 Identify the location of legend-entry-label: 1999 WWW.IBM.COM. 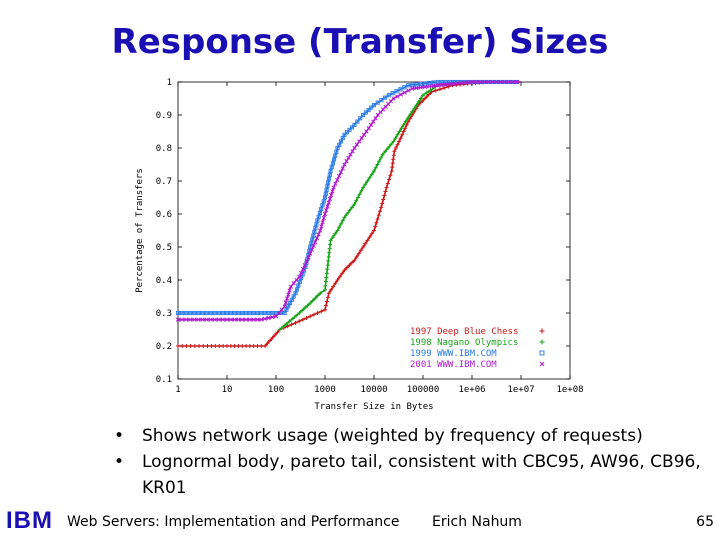
(453, 354).